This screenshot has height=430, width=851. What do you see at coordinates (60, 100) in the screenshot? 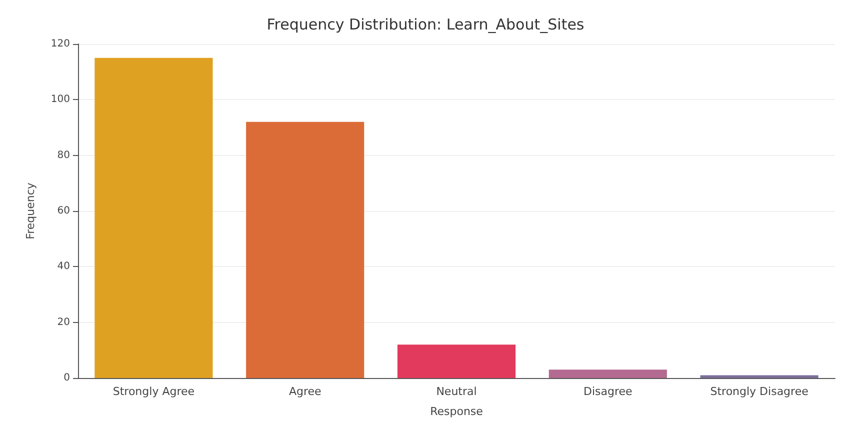
I see `y-tick-label: 100` at bounding box center [60, 100].